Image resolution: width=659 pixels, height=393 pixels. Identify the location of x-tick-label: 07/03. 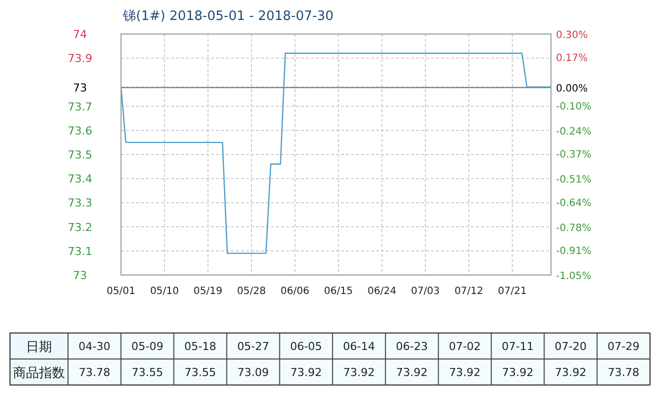
(425, 291).